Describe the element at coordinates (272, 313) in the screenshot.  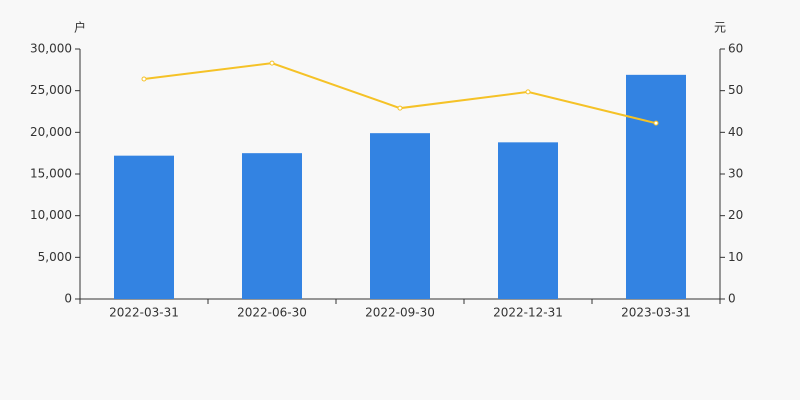
I see `x-tick-label: 2022-06-30` at that location.